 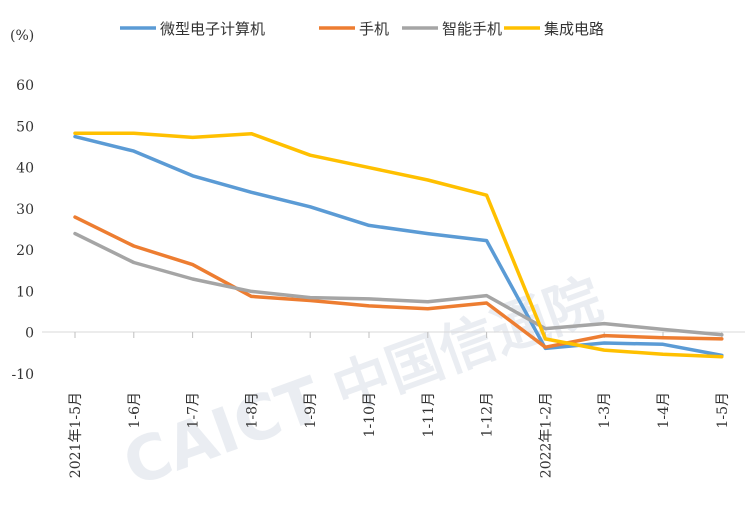 What do you see at coordinates (605, 410) in the screenshot?
I see `x-tick-label: 1-3月` at bounding box center [605, 410].